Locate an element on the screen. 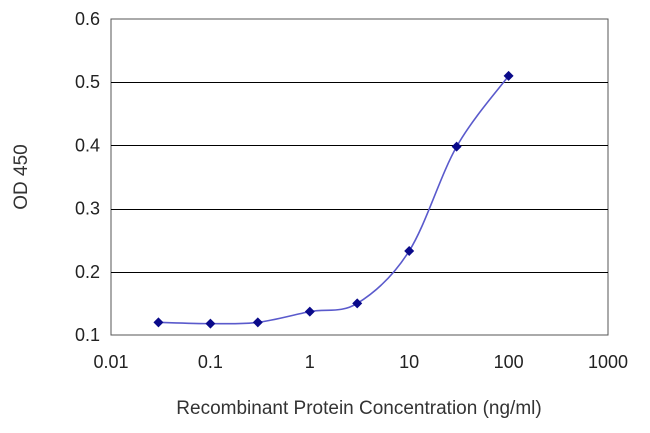  y-axis-ticks: 0.1 0.2 0.3 0.4 0.5 0.6 is located at coordinates (87, 177).